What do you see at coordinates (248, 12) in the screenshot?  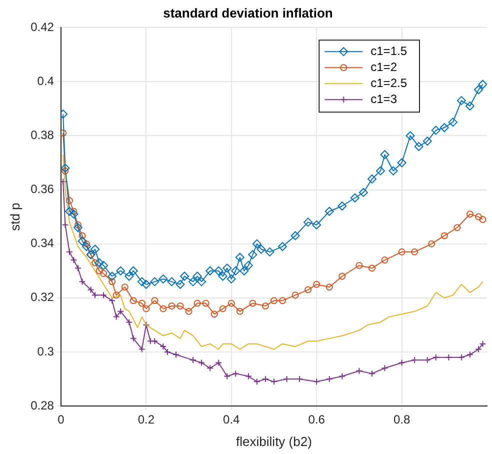 I see `chart-title: standard deviation inflation` at bounding box center [248, 12].